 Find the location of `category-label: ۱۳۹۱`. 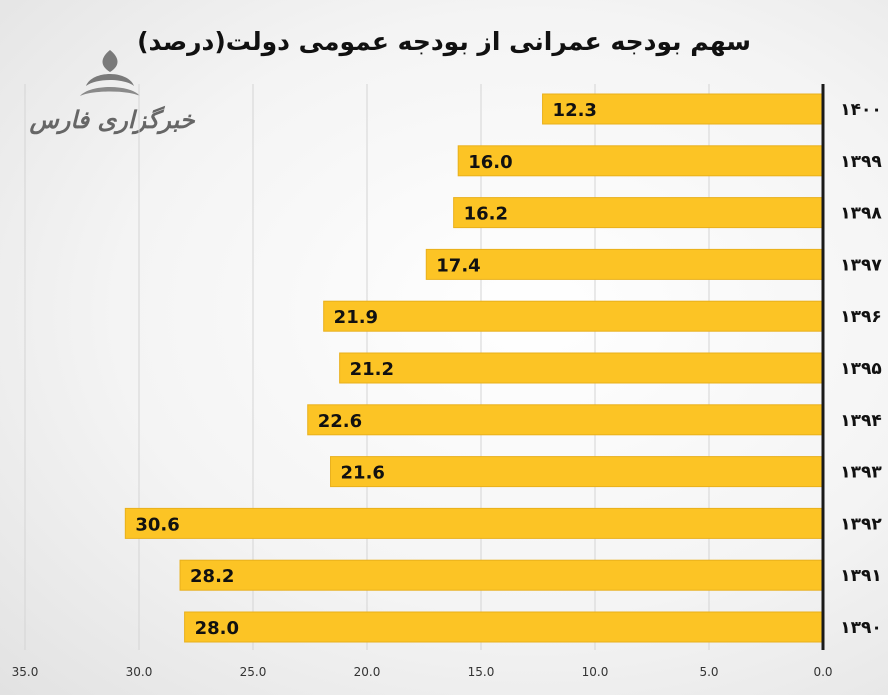

category-label: ۱۳۹۱ is located at coordinates (861, 576).